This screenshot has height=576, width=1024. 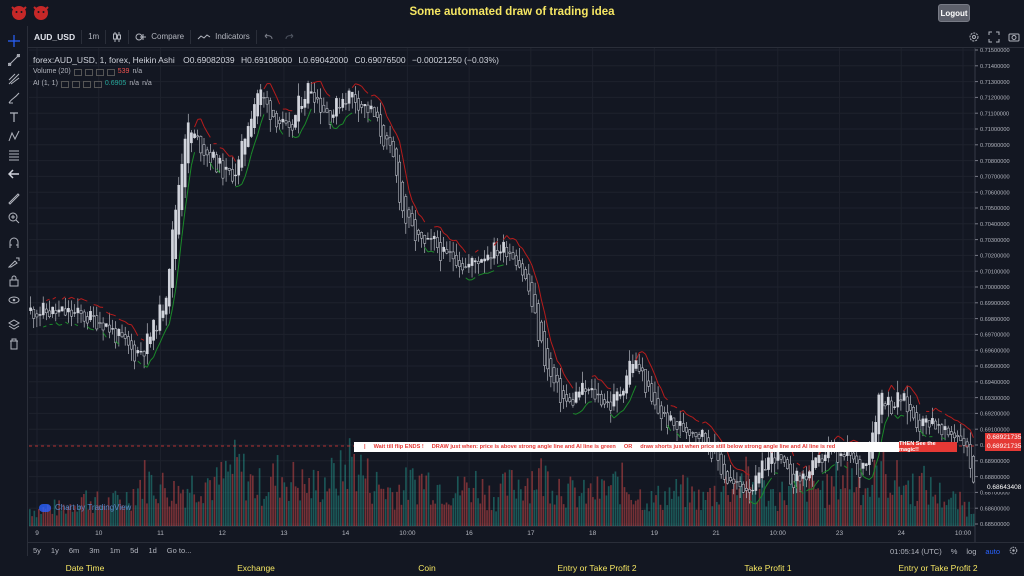 What do you see at coordinates (74, 550) in the screenshot?
I see `range-6m: 6m` at bounding box center [74, 550].